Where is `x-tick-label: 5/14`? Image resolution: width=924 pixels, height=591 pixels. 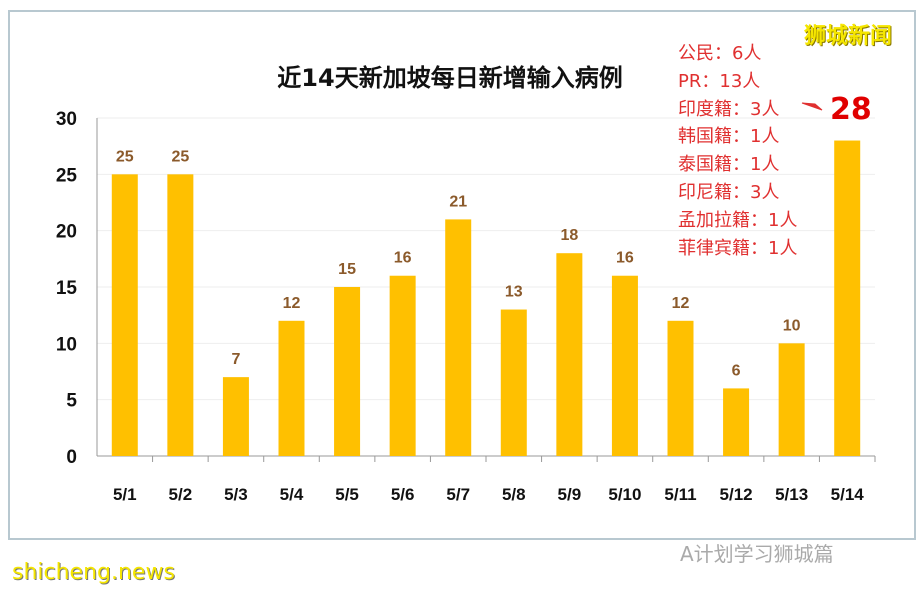 x-tick-label: 5/14 is located at coordinates (848, 494).